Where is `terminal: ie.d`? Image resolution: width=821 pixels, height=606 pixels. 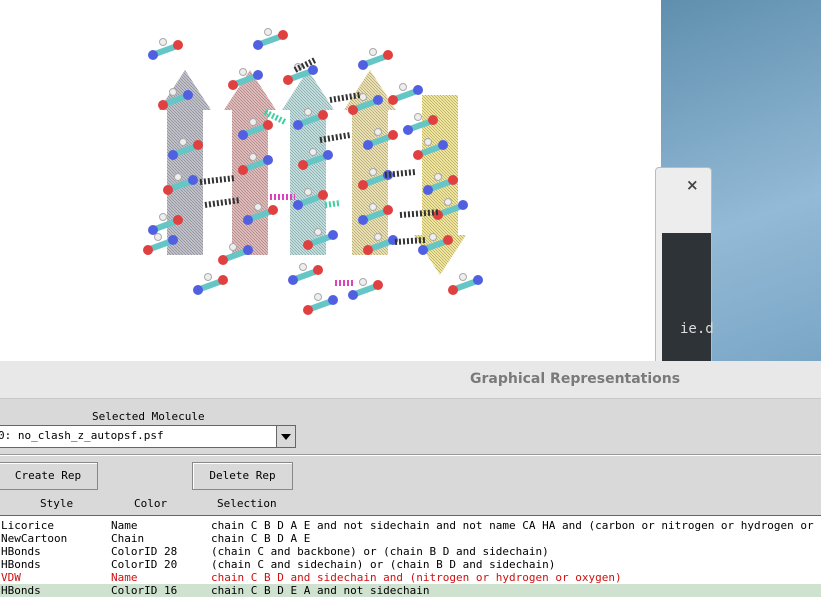 terminal: ie.d is located at coordinates (688, 297).